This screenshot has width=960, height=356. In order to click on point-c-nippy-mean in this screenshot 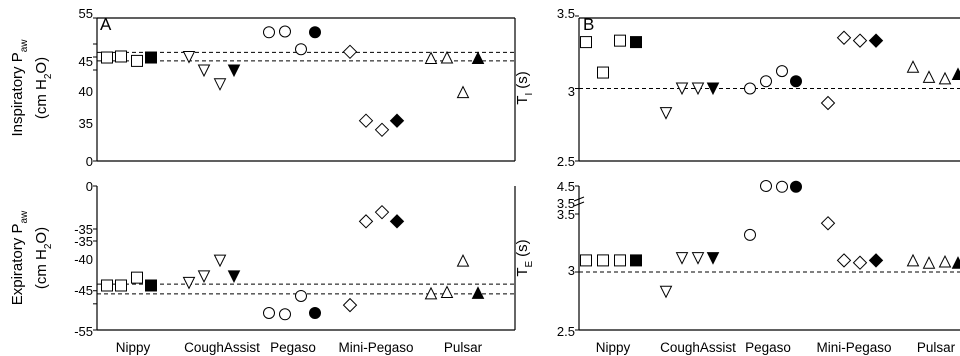, I will do `click(151, 285)`.